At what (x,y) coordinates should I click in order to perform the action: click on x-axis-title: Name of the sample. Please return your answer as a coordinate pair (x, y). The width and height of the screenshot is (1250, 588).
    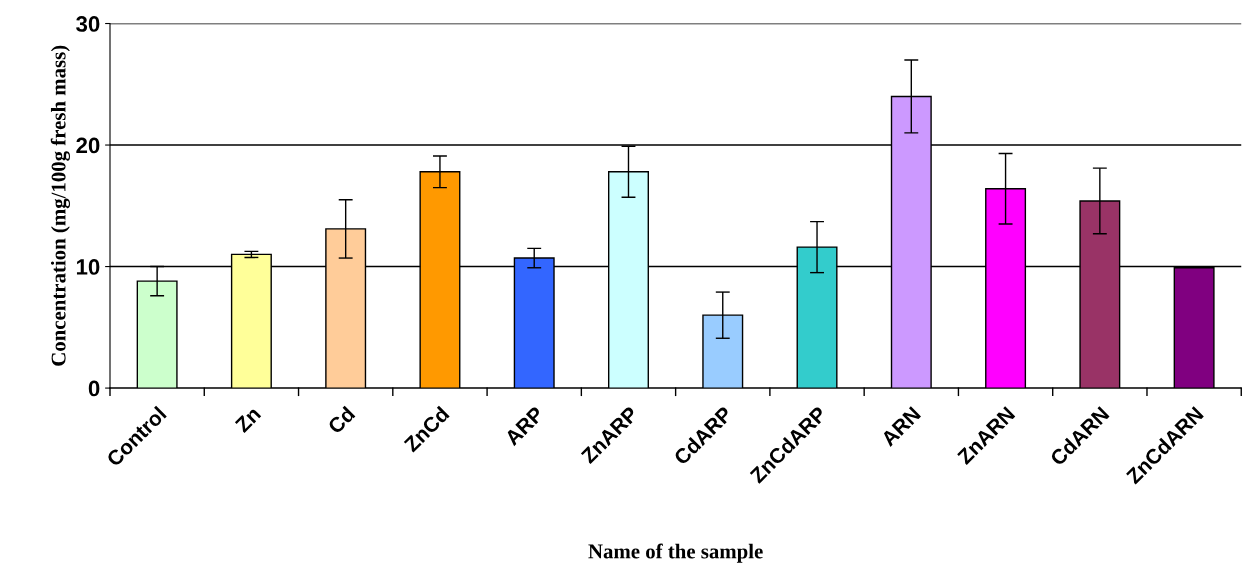
    Looking at the image, I should click on (675, 553).